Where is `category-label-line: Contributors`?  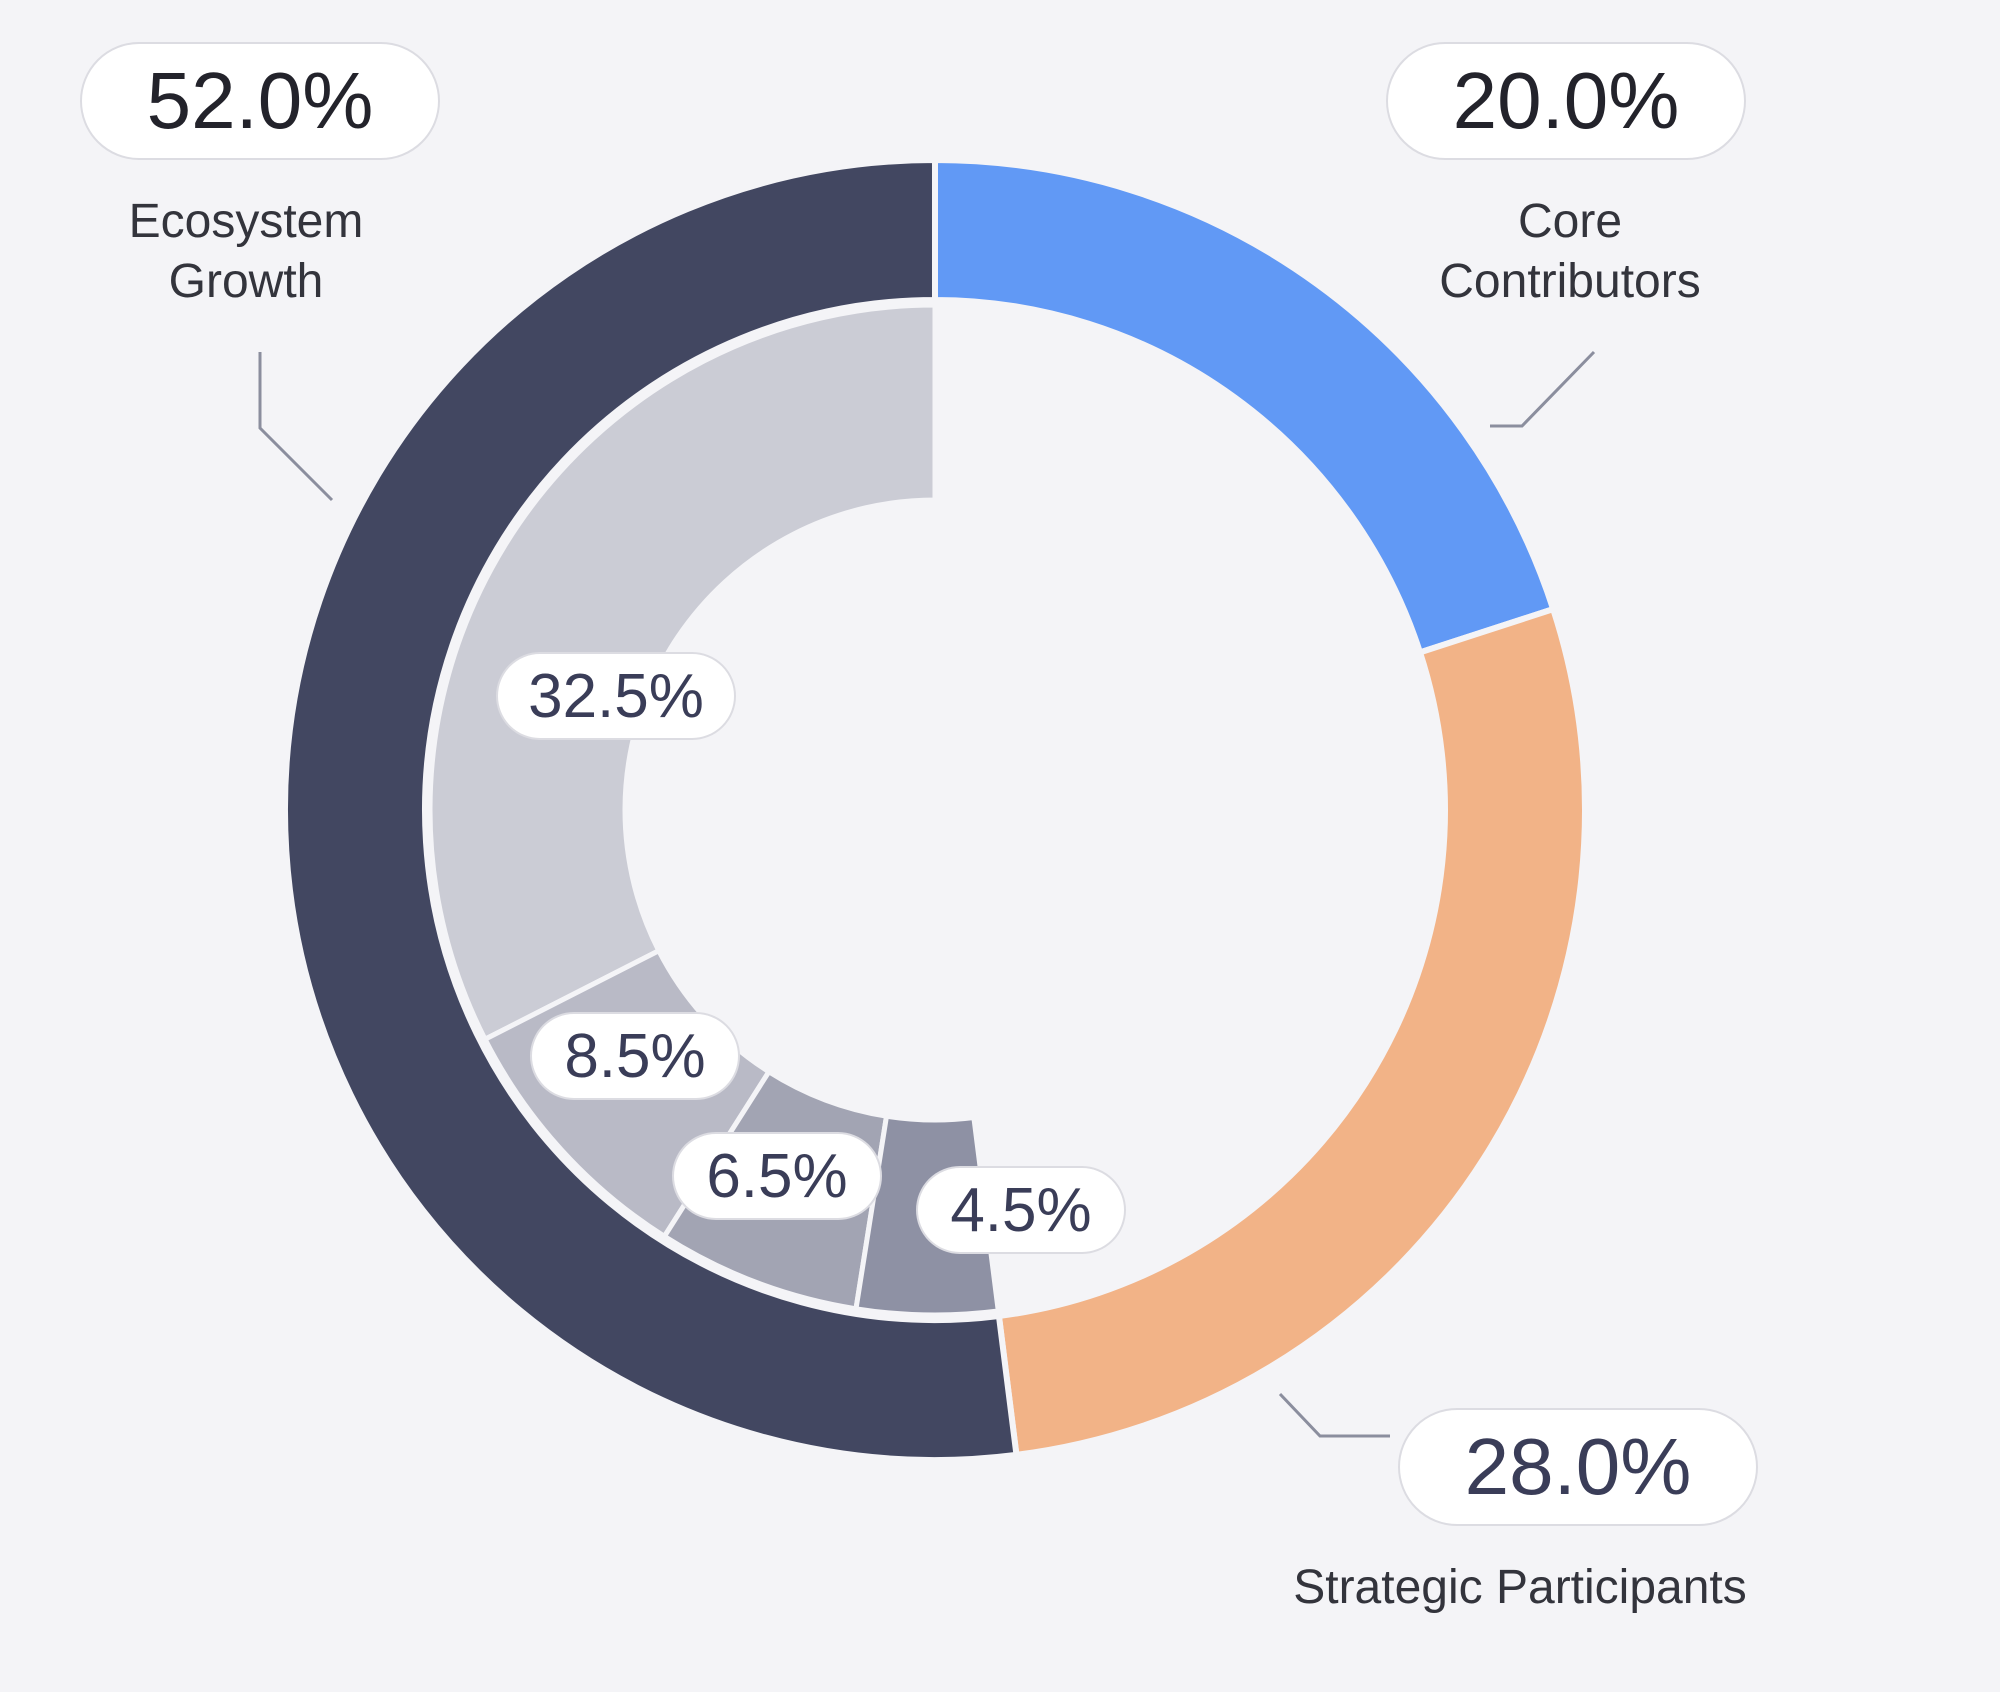 category-label-line: Contributors is located at coordinates (1570, 281).